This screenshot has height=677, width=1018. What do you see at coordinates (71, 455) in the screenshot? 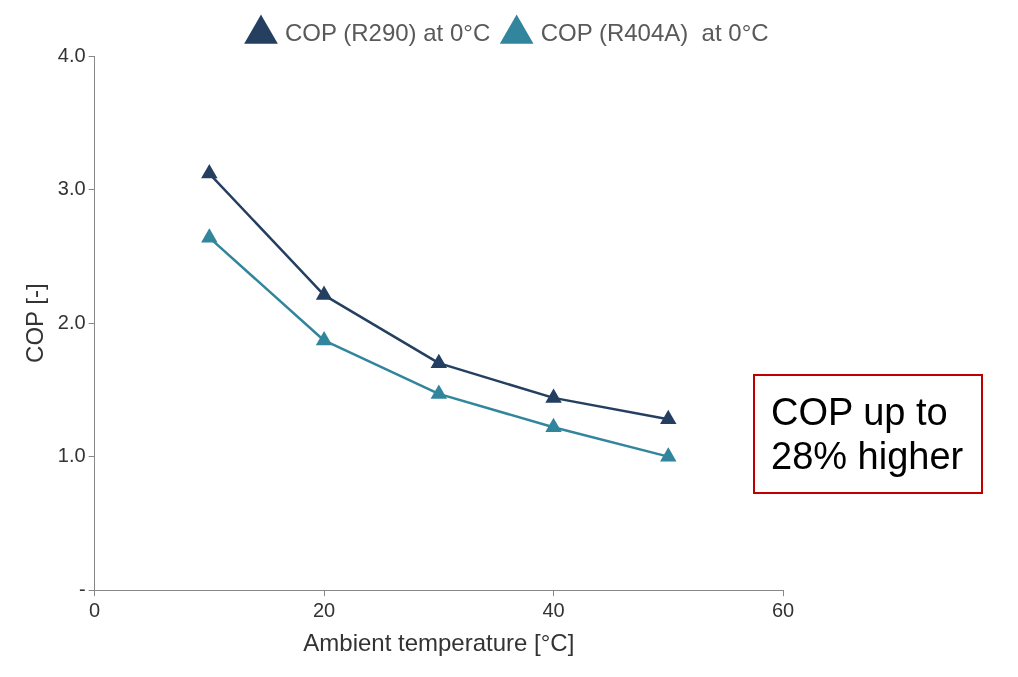
I see `y-tick-label: 1.0` at bounding box center [71, 455].